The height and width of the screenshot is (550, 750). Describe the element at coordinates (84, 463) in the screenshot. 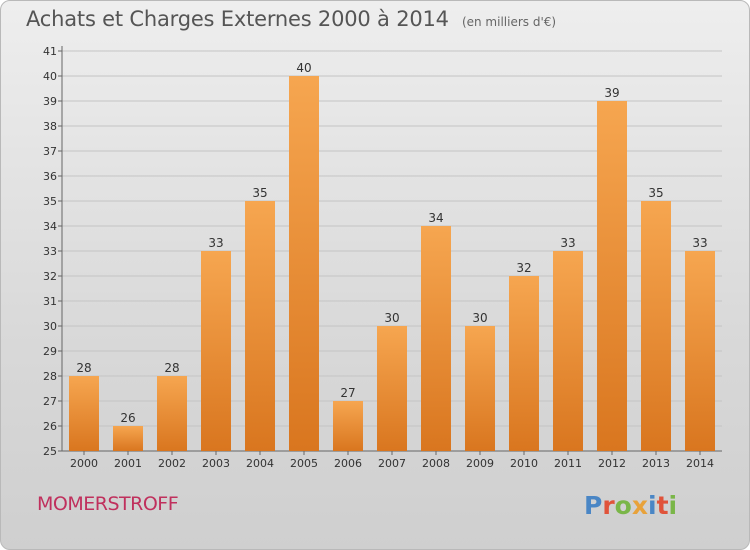

I see `x-tick-label: 2000` at that location.